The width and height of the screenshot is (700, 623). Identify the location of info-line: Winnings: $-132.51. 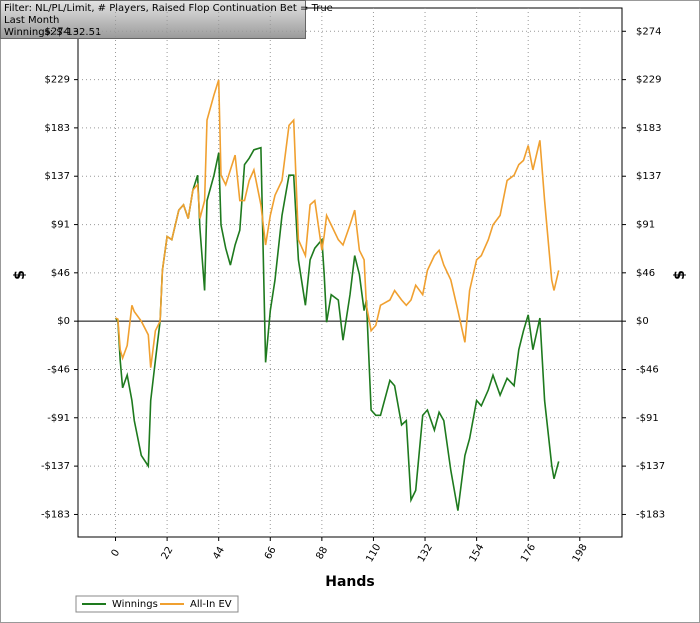
(52, 32).